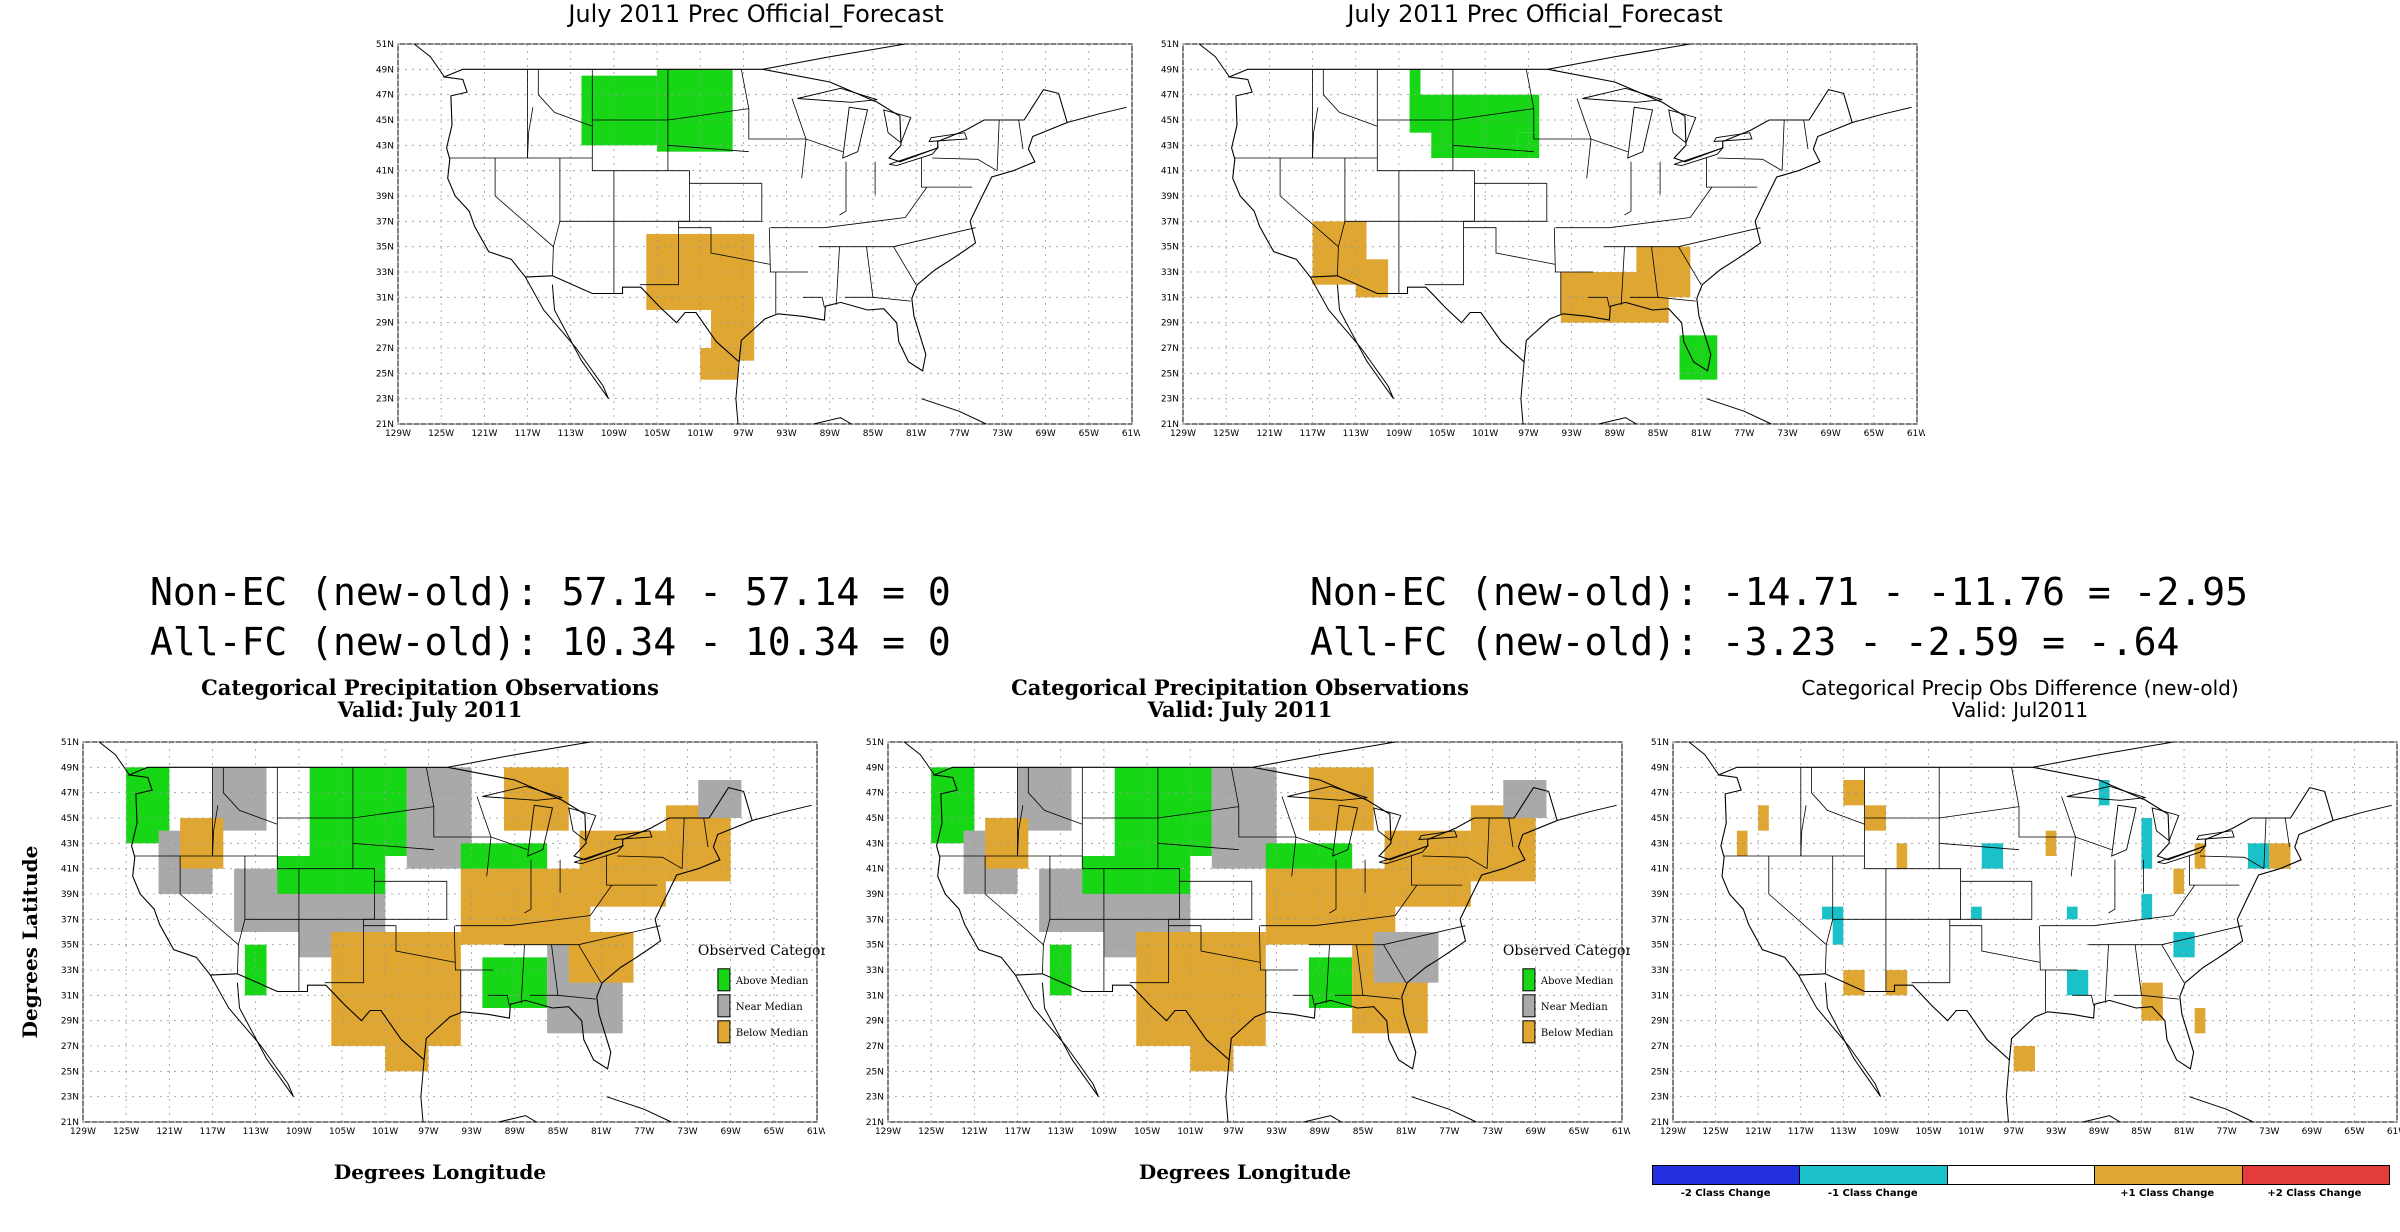  Describe the element at coordinates (515, 1132) in the screenshot. I see `lon-tick-label: 89W` at that location.